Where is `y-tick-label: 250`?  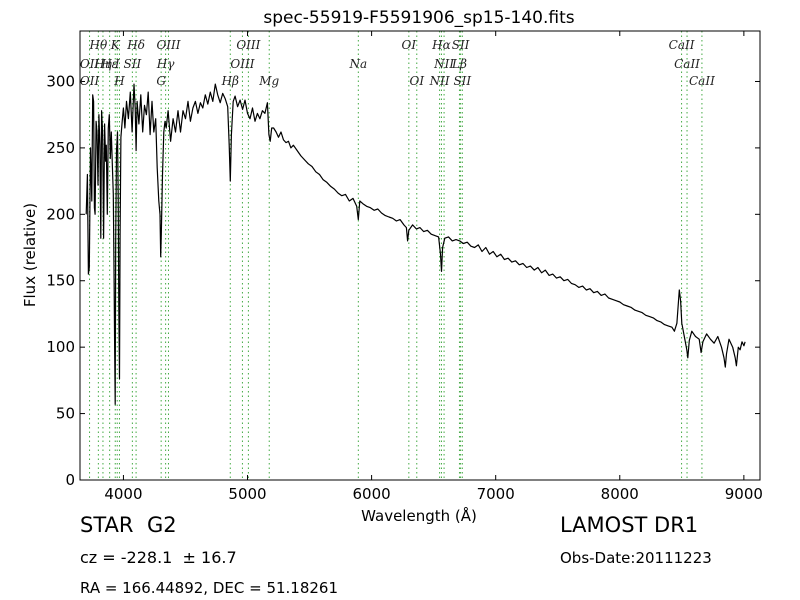 y-tick-label: 250 is located at coordinates (60, 148).